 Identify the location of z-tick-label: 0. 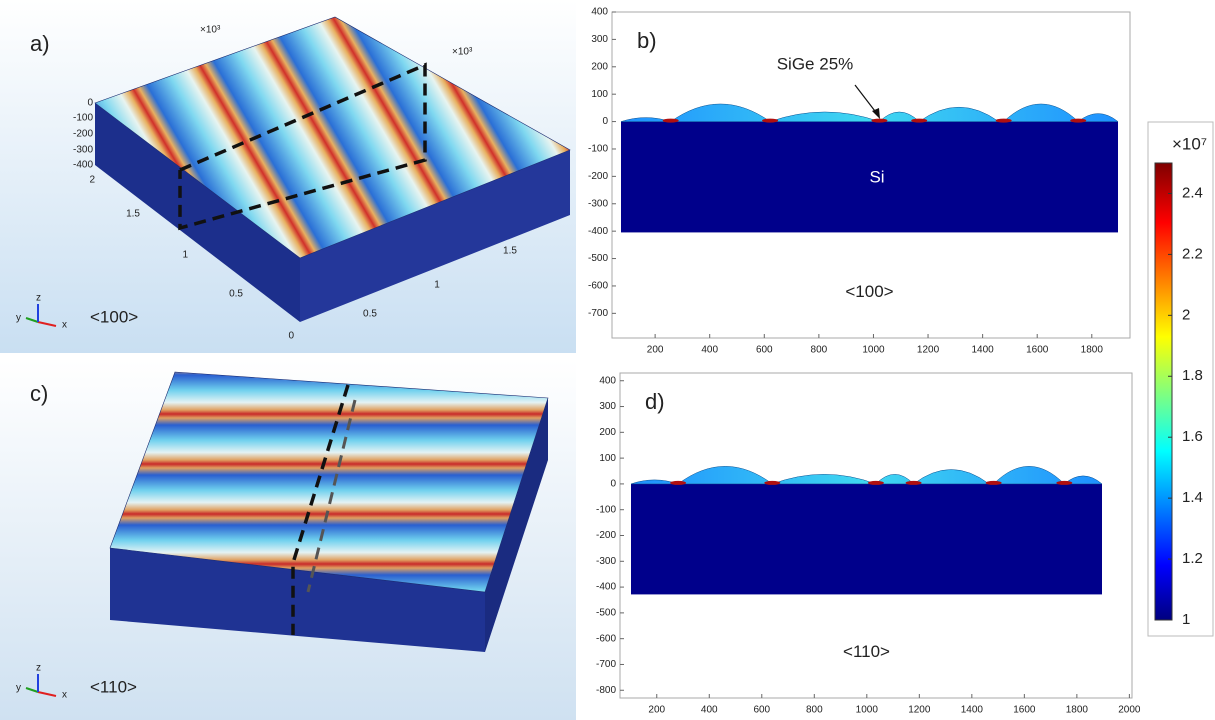
(90, 103).